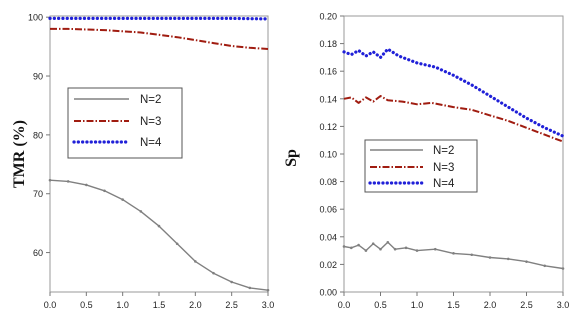 This screenshot has height=320, width=571. What do you see at coordinates (125, 123) in the screenshot?
I see `tmr-legend: N=2 N=3 N=4` at bounding box center [125, 123].